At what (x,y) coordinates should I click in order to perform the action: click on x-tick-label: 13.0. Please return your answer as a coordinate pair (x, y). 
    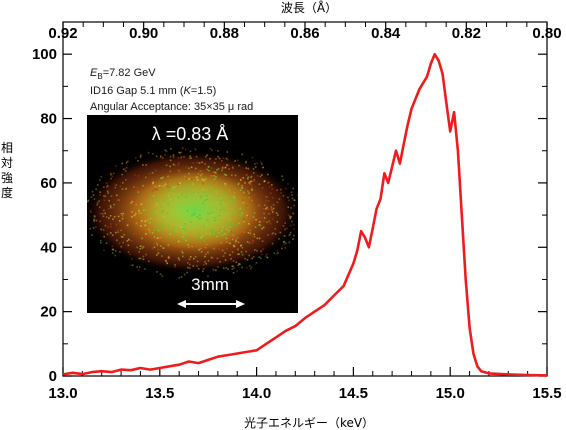
    Looking at the image, I should click on (62, 393).